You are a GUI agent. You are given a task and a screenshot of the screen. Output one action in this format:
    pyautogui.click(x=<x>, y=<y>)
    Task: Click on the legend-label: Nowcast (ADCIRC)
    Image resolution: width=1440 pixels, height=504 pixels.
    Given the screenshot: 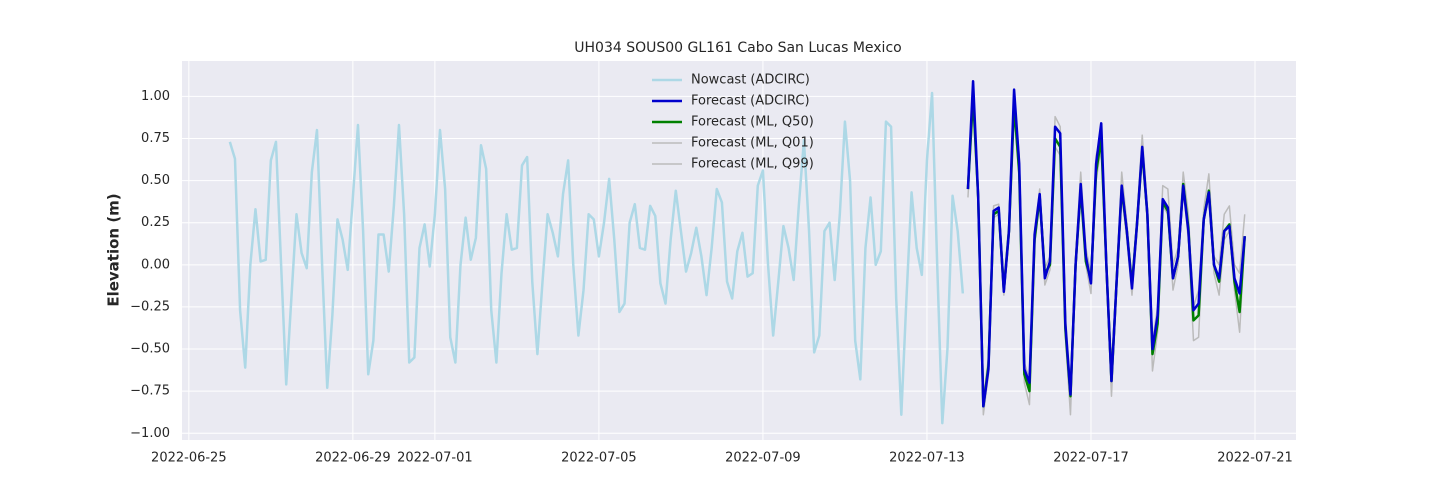 What is the action you would take?
    pyautogui.click(x=750, y=80)
    